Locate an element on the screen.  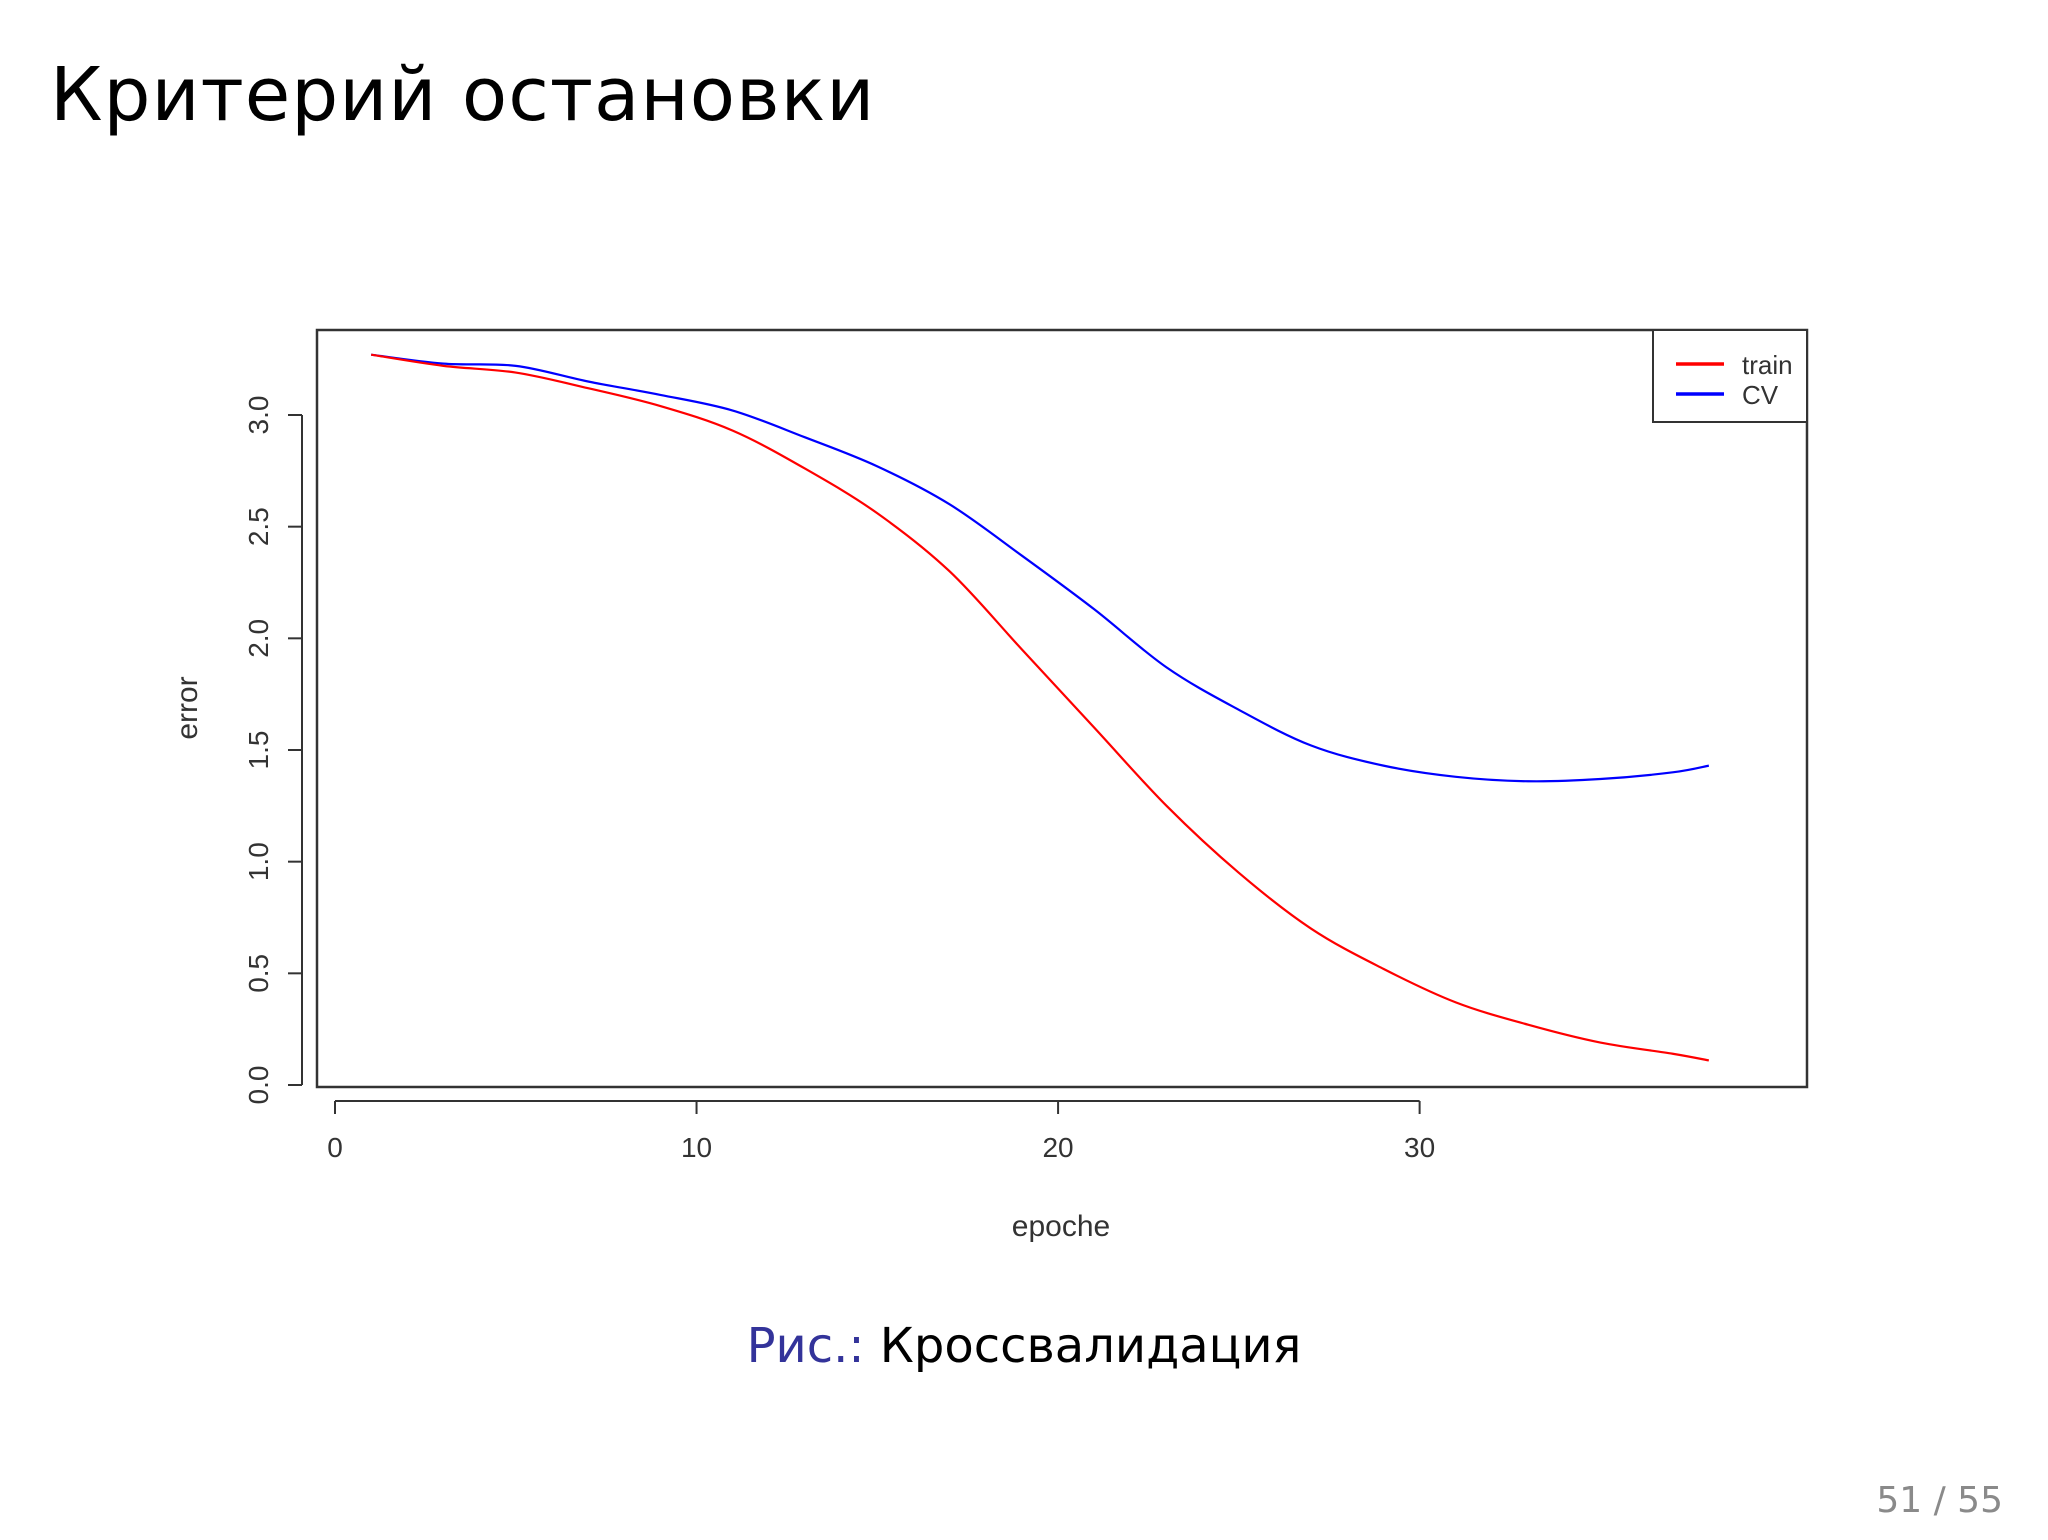
y-axis: 0.0 0.5 1.0 1.5 2.0 2.5 3.0 is located at coordinates (273, 750).